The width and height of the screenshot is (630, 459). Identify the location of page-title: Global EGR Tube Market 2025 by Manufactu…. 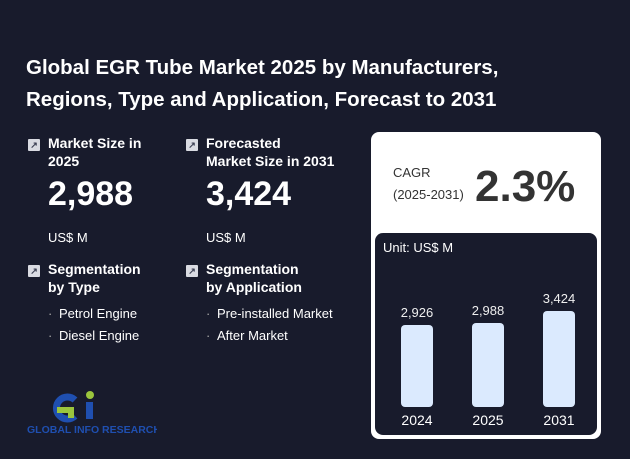
(262, 83).